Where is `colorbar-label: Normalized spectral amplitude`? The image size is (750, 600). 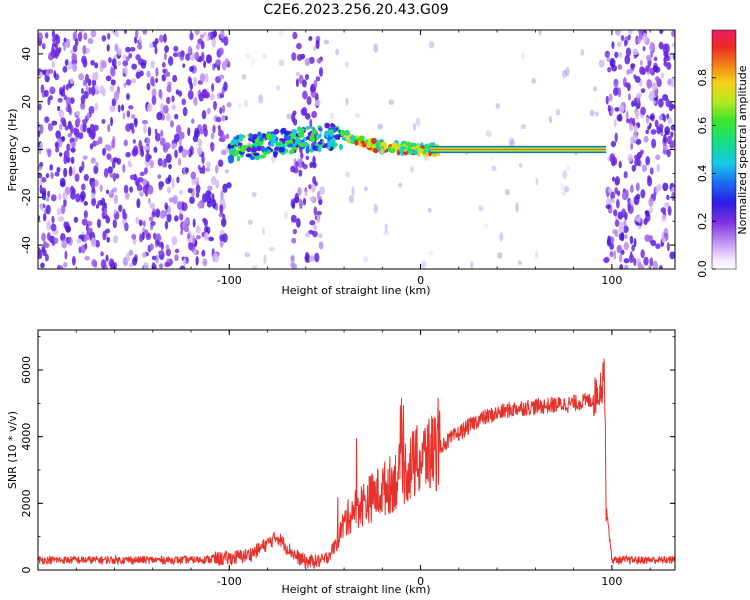 colorbar-label: Normalized spectral amplitude is located at coordinates (742, 149).